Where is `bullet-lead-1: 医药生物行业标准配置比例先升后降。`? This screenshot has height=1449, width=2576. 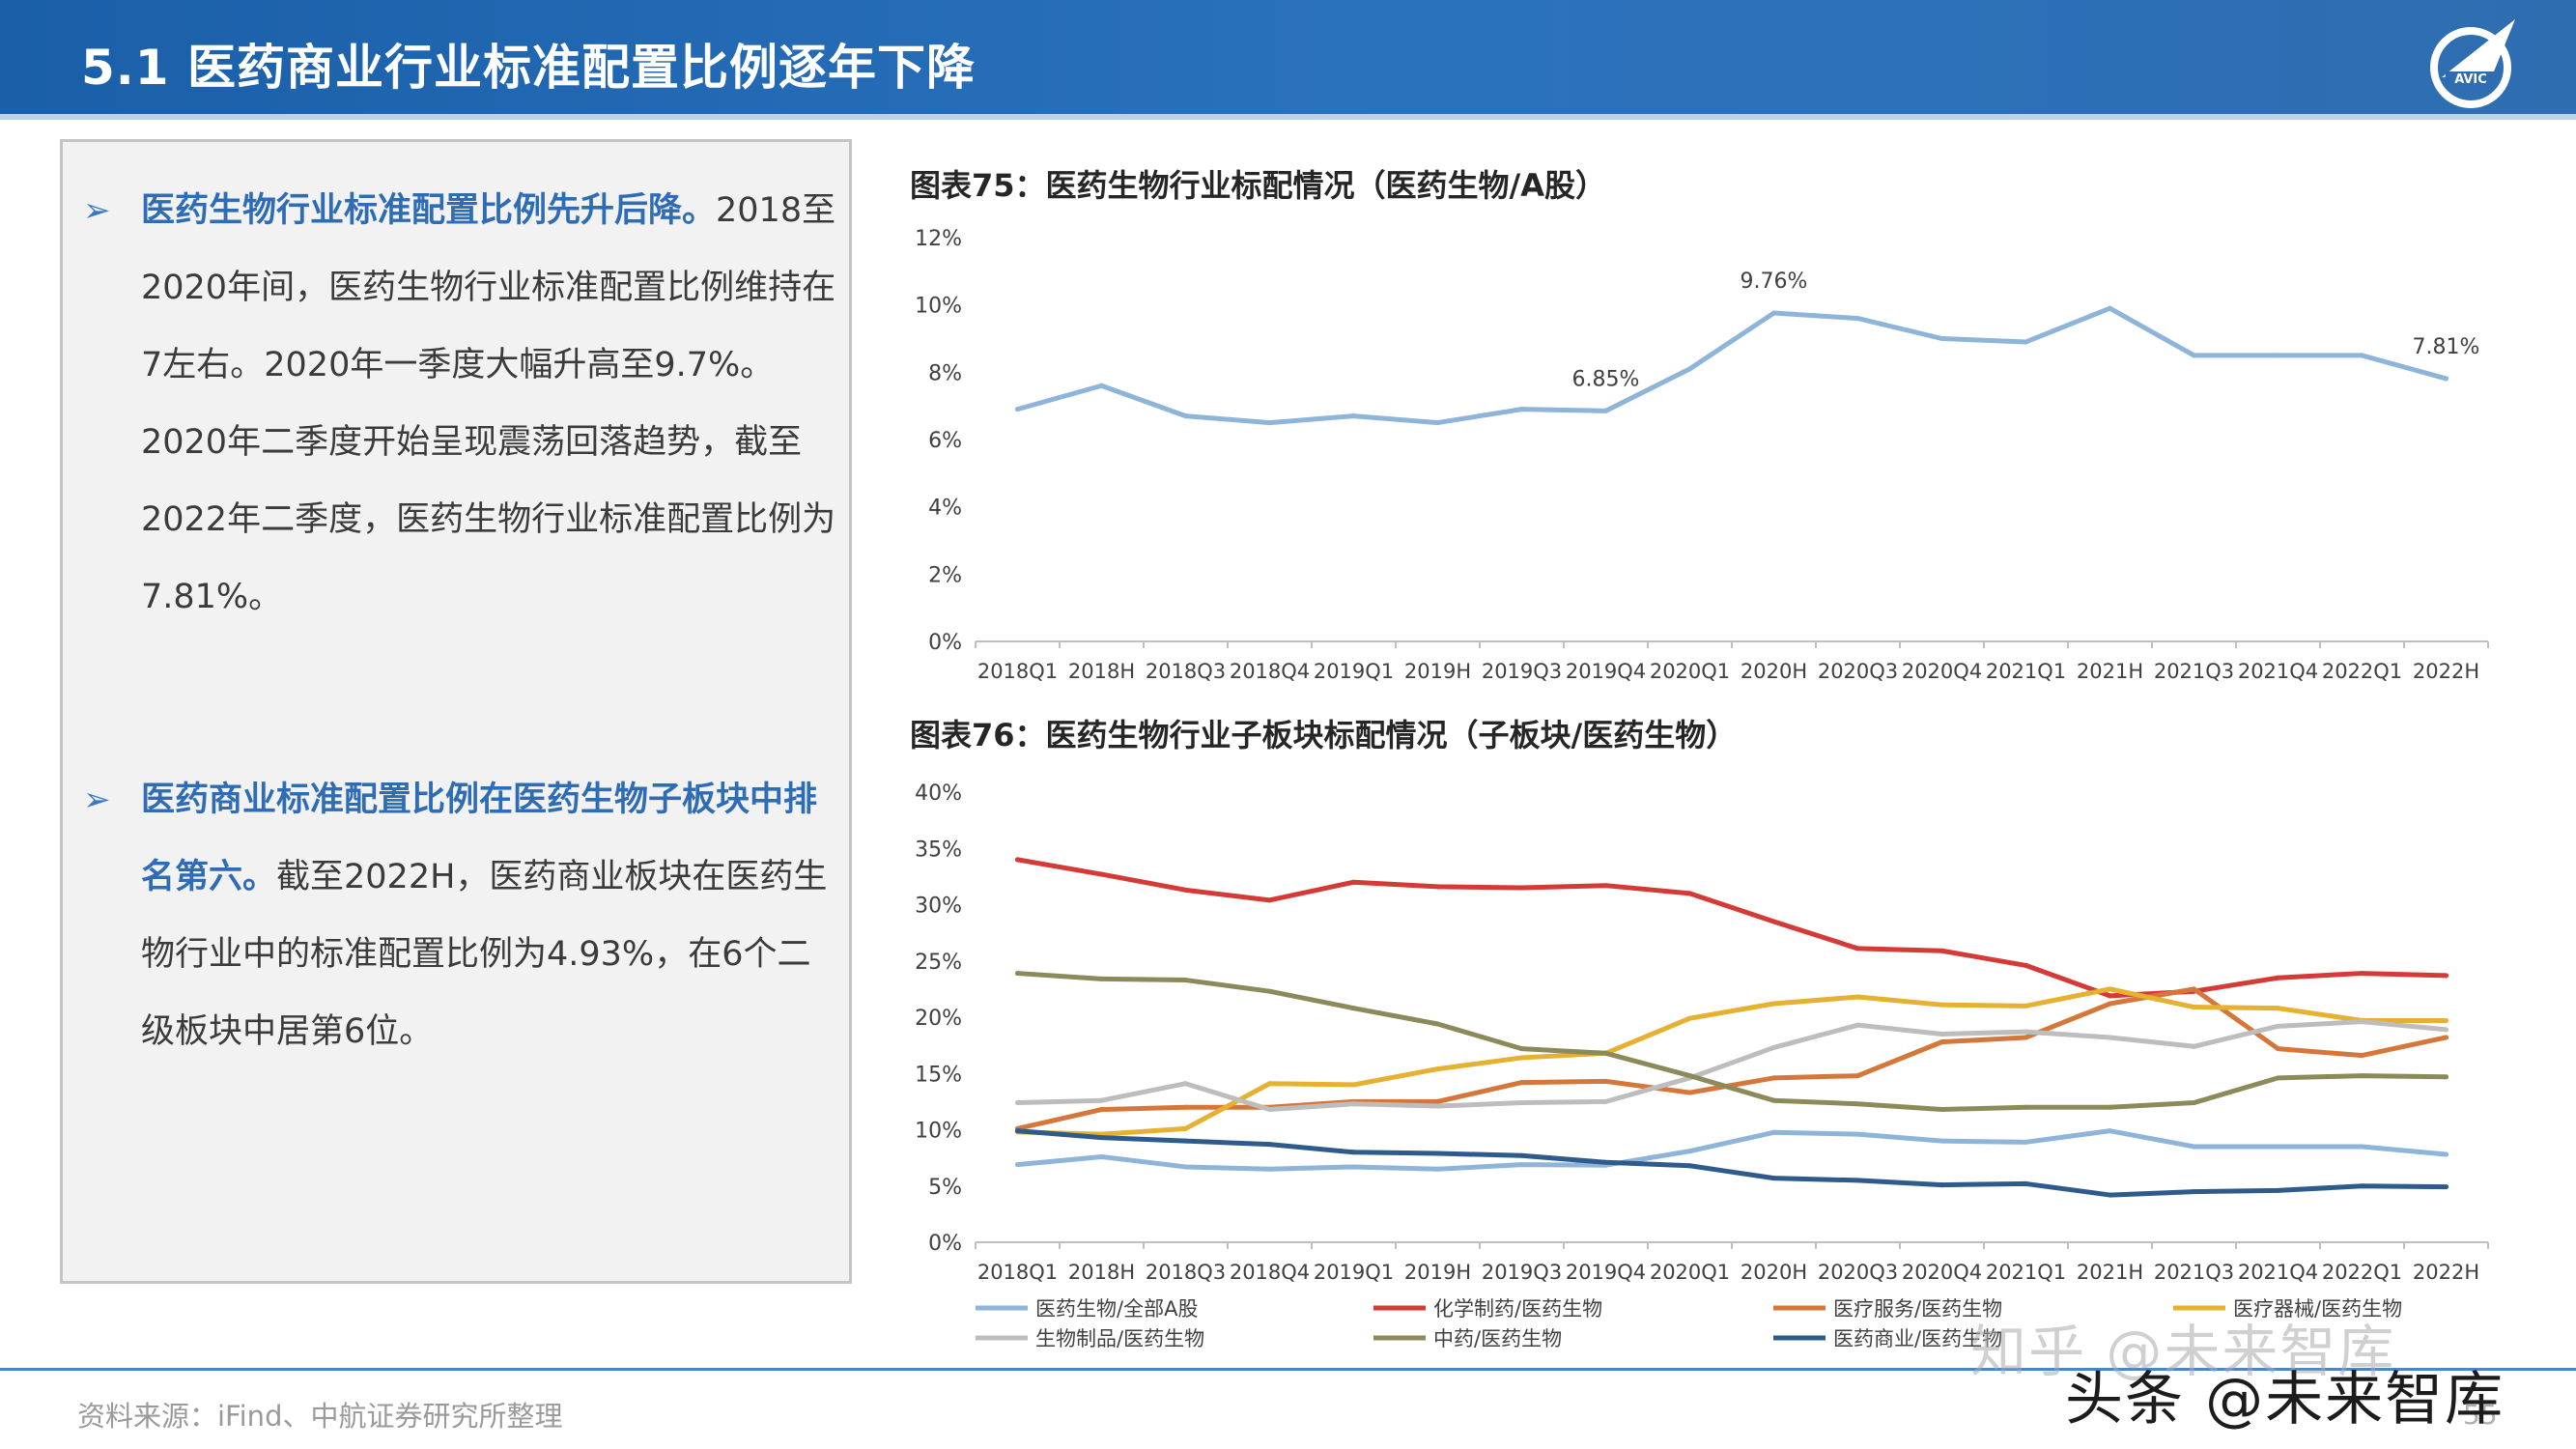
bullet-lead-1: 医药生物行业标准配置比例先升后降。 is located at coordinates (429, 210).